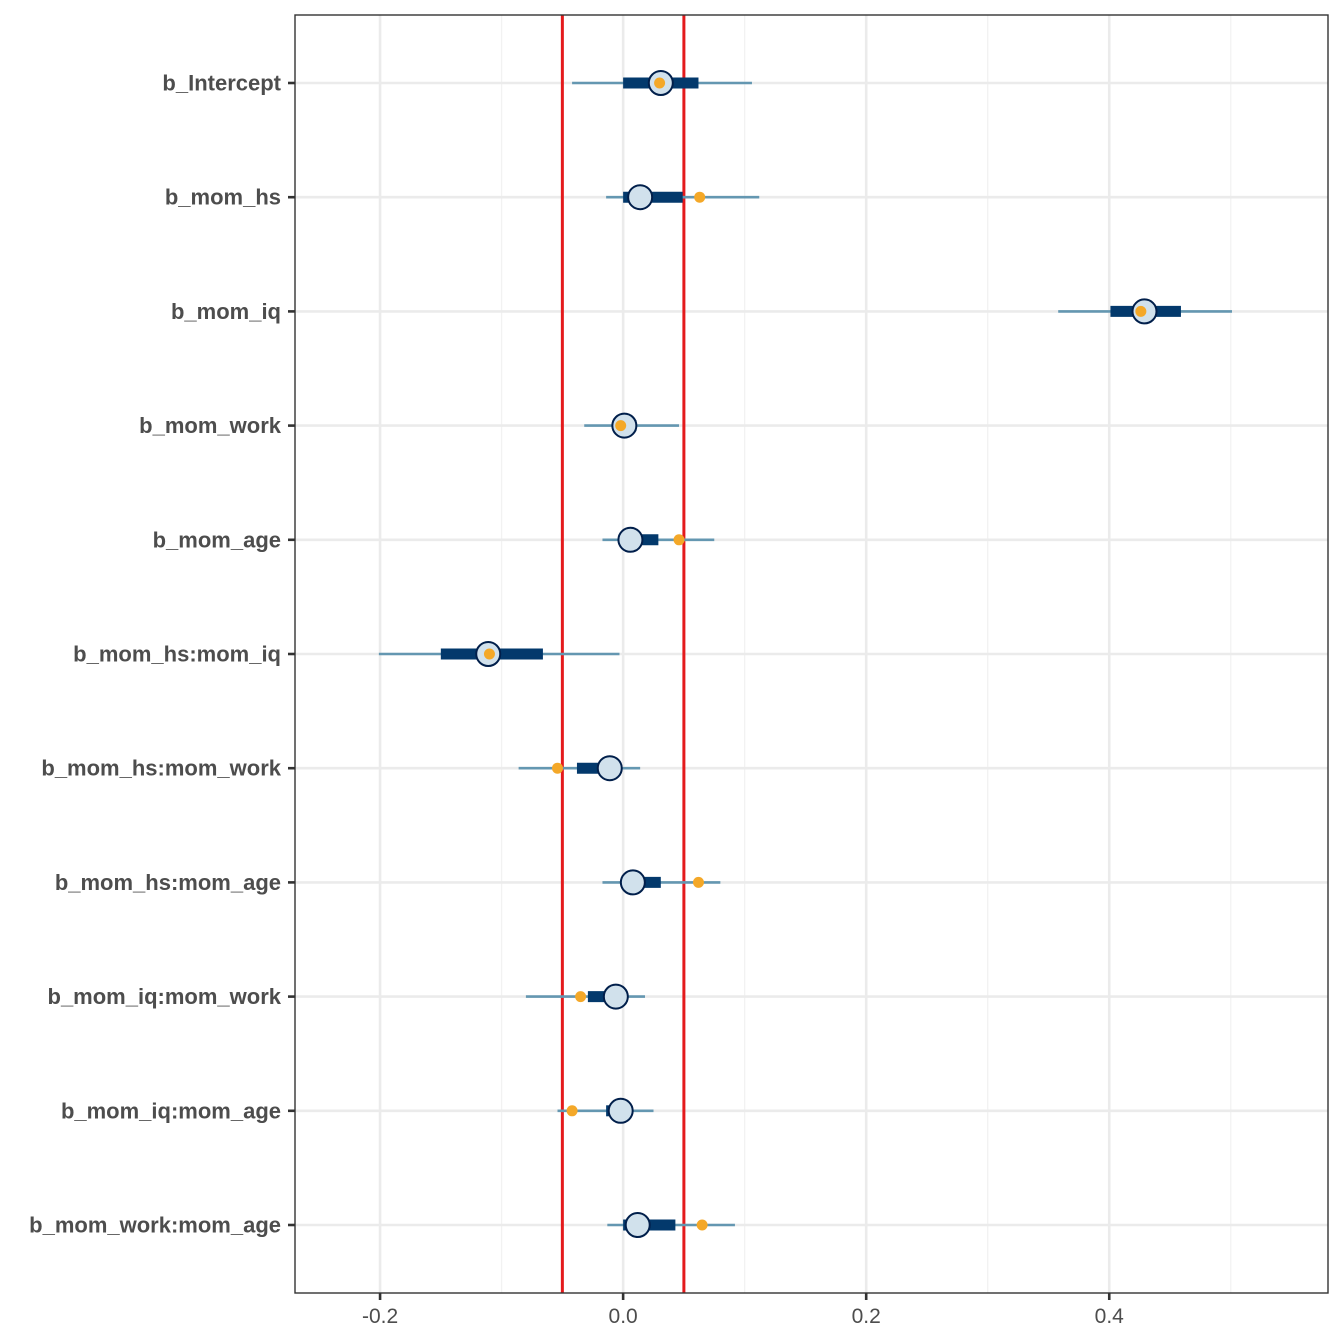 This screenshot has width=1344, height=1344. I want to click on x-tick-label: 0.0, so click(623, 1316).